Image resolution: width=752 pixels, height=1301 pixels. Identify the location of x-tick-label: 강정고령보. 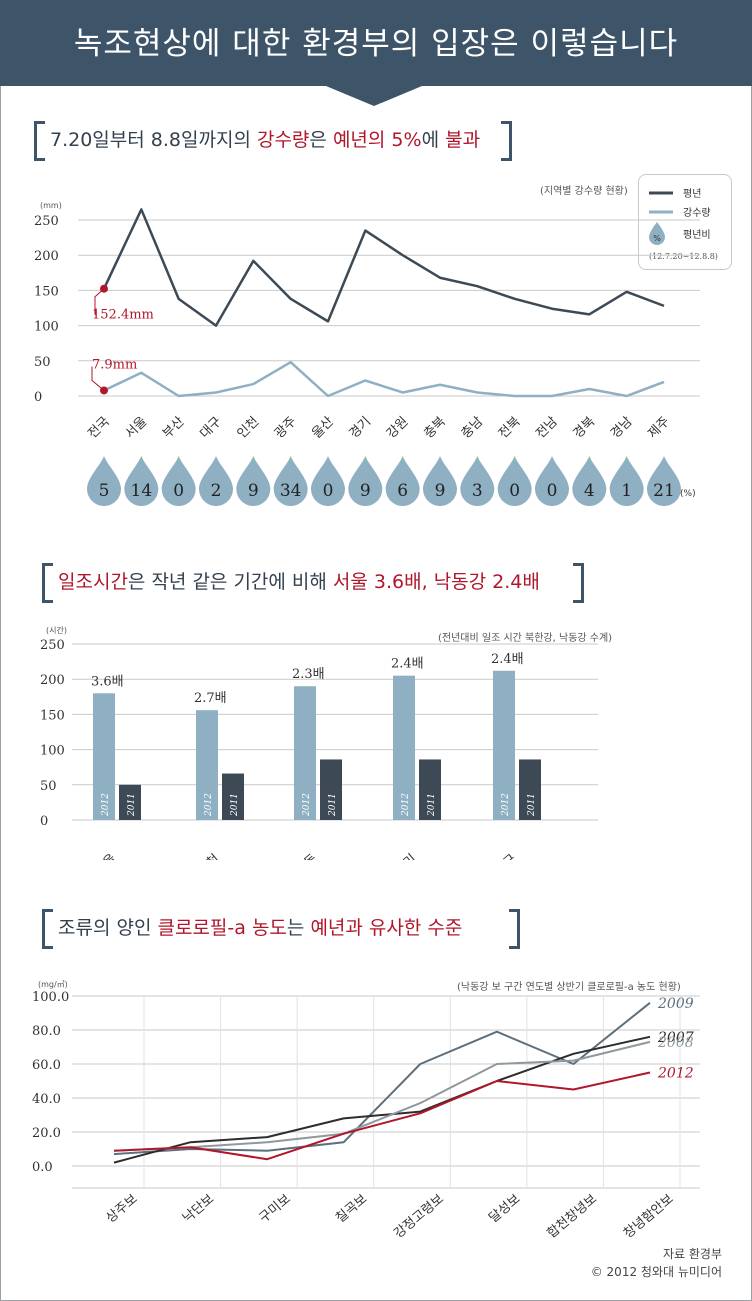
(418, 1217).